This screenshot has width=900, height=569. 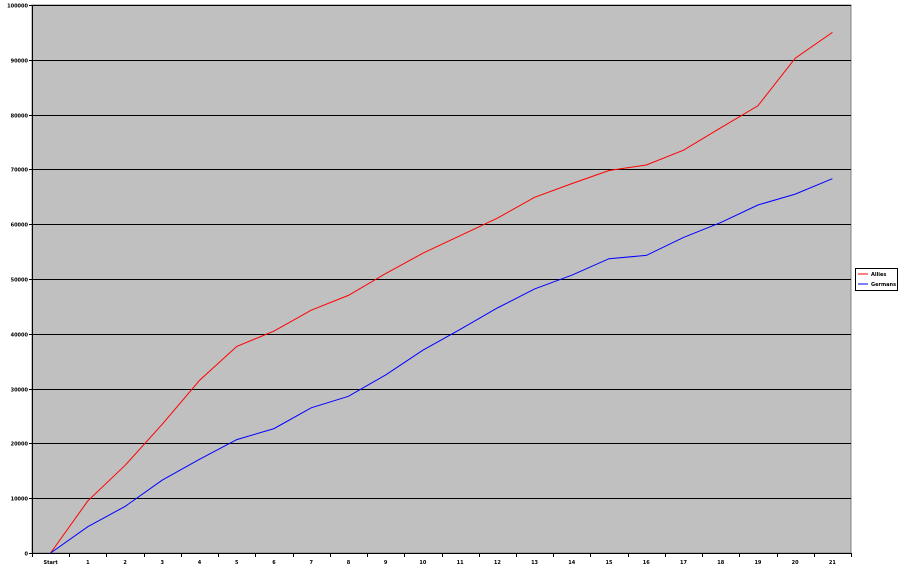 I want to click on x-tick-label: 9, so click(x=386, y=563).